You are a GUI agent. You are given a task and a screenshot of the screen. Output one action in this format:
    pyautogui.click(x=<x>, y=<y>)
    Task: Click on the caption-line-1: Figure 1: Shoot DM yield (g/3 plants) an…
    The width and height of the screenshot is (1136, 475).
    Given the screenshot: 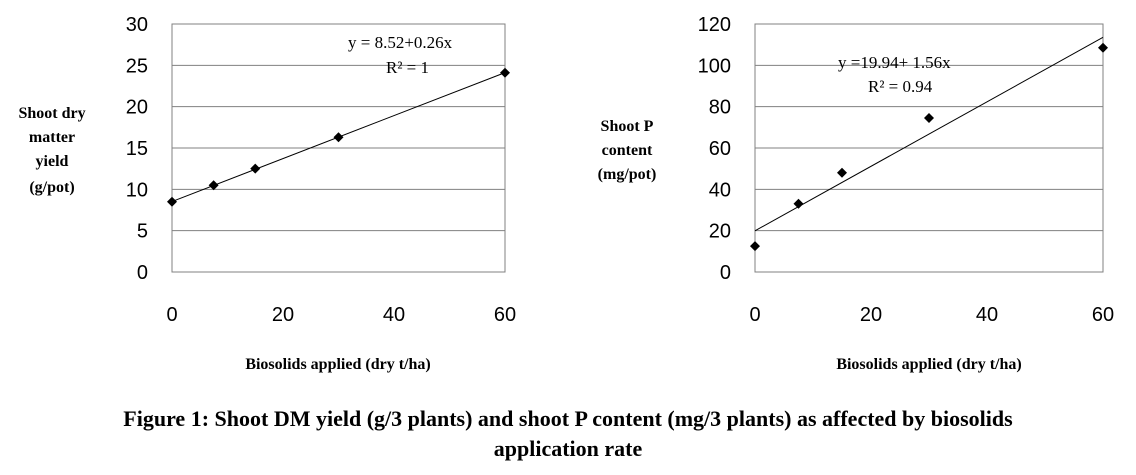 What is the action you would take?
    pyautogui.click(x=568, y=418)
    